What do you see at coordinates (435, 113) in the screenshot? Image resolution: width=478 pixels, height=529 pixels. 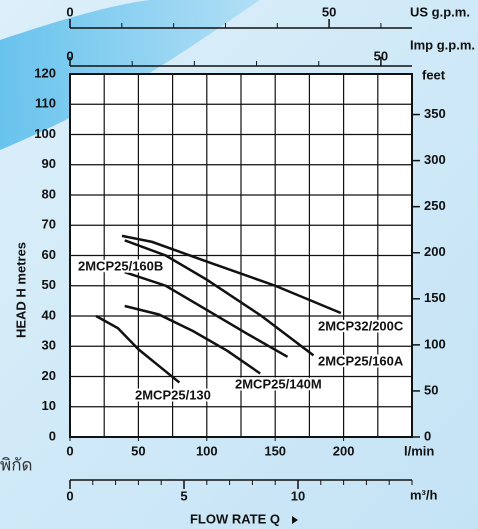 I see `y2-tick-label: 350` at bounding box center [435, 113].